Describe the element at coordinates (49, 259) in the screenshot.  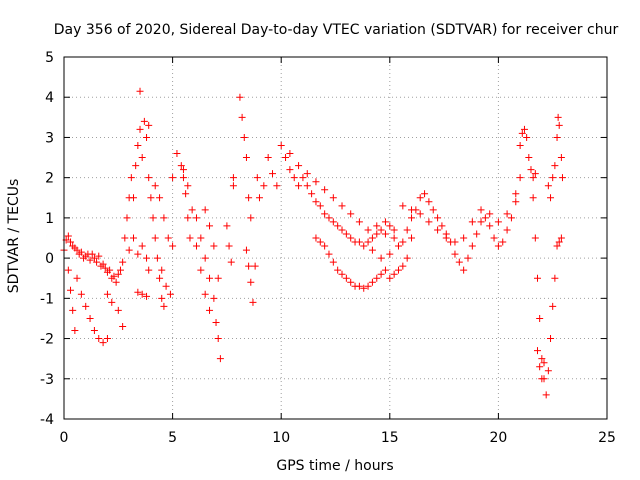
I see `y-tick-label: 0` at that location.